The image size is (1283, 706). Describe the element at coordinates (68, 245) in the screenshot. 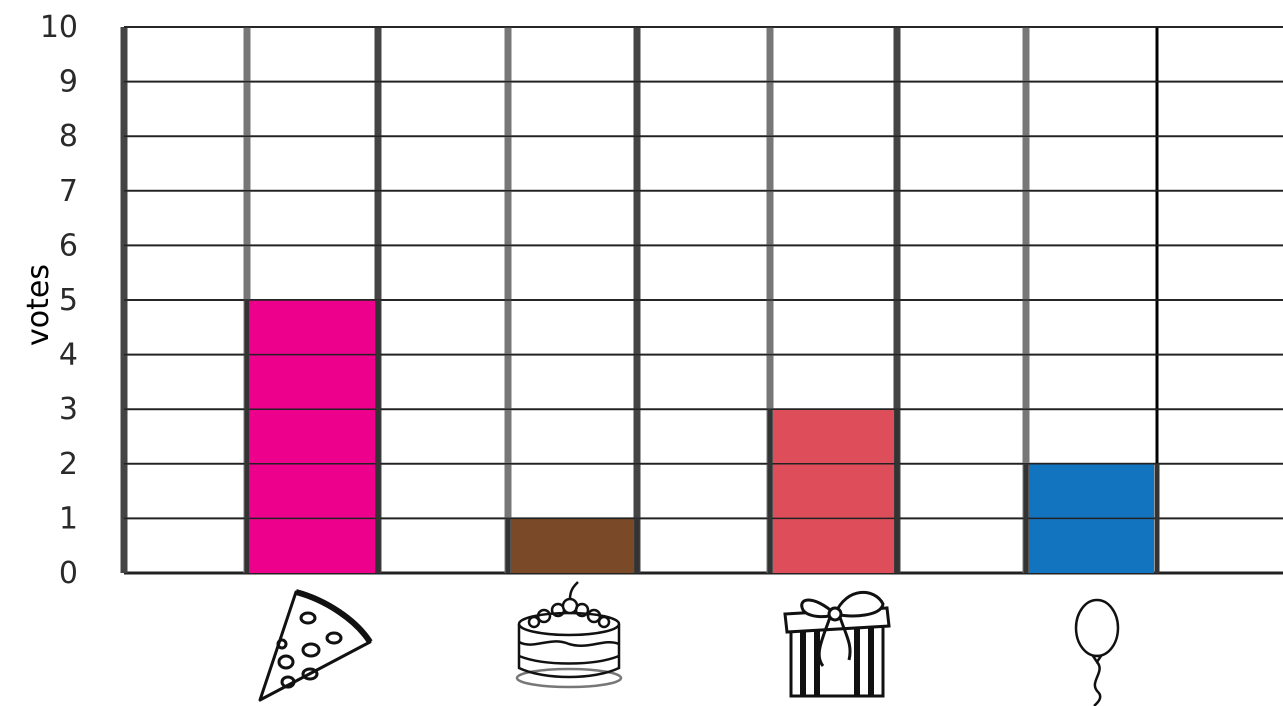

I see `y-tick-label: 6` at that location.